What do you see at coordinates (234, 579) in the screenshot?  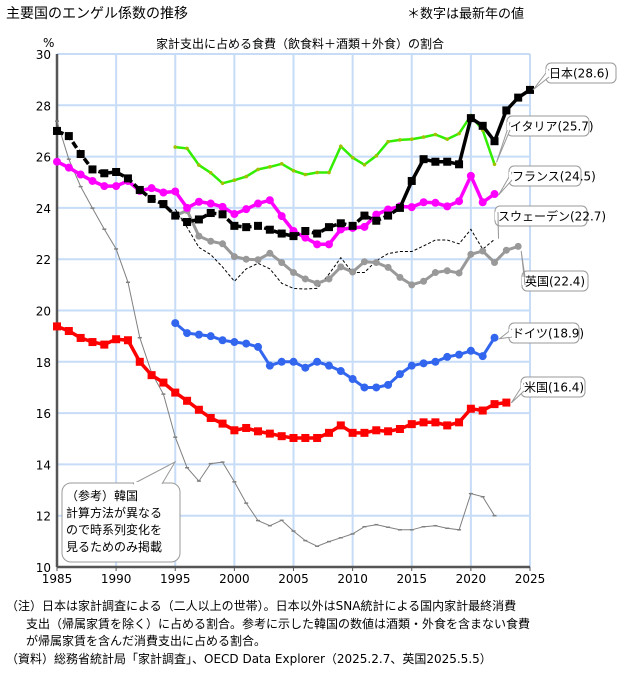 I see `x-tick-label: 2000` at bounding box center [234, 579].